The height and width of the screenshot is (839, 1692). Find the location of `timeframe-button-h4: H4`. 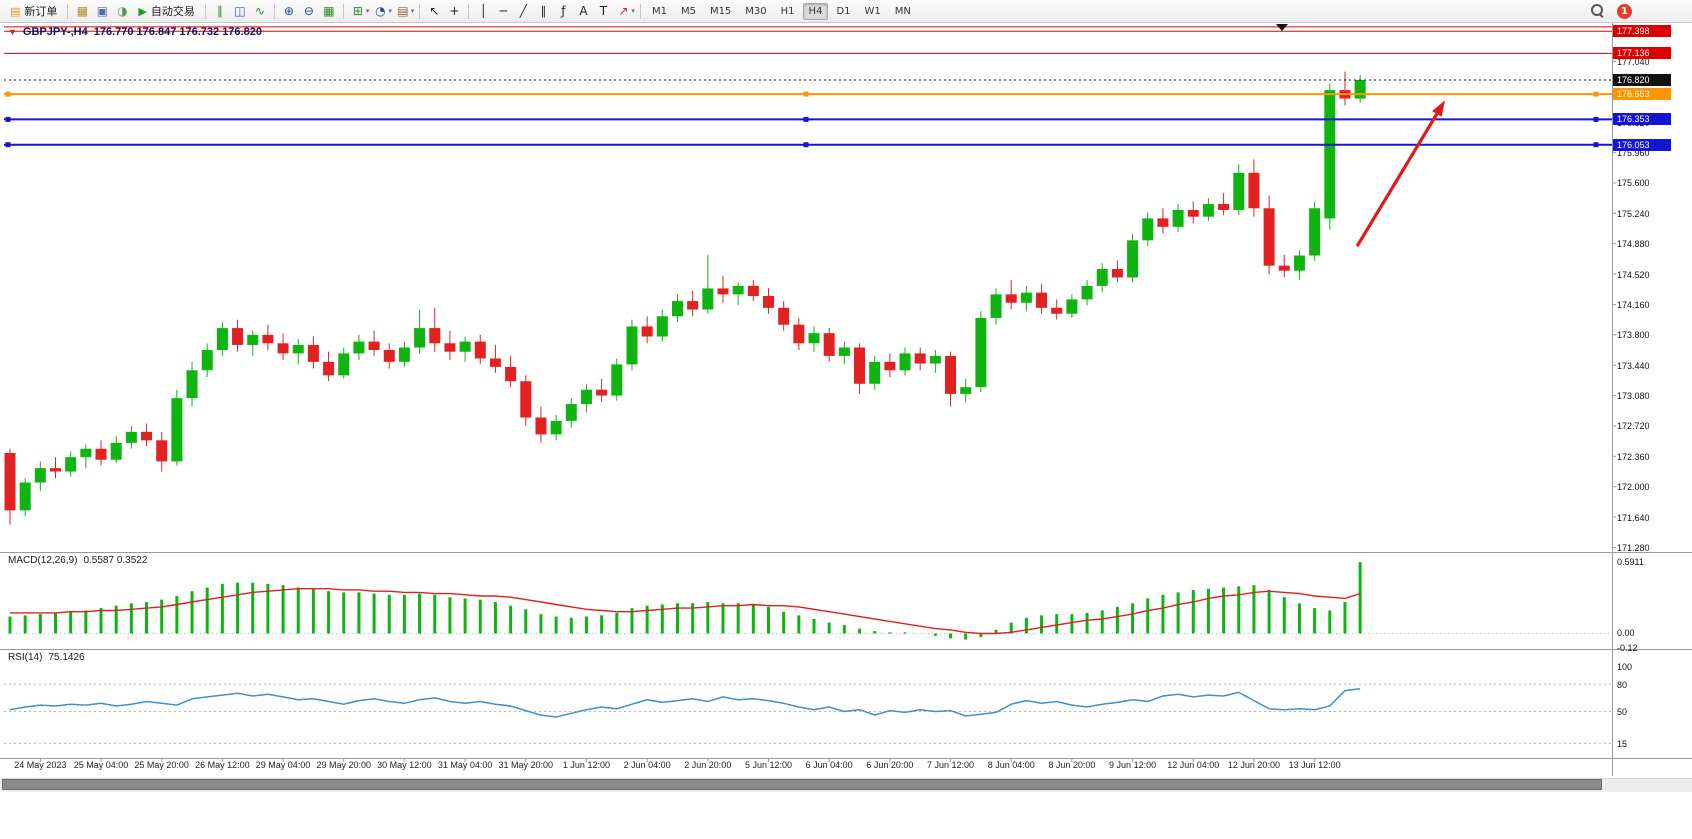

timeframe-button-h4: H4 is located at coordinates (815, 11).